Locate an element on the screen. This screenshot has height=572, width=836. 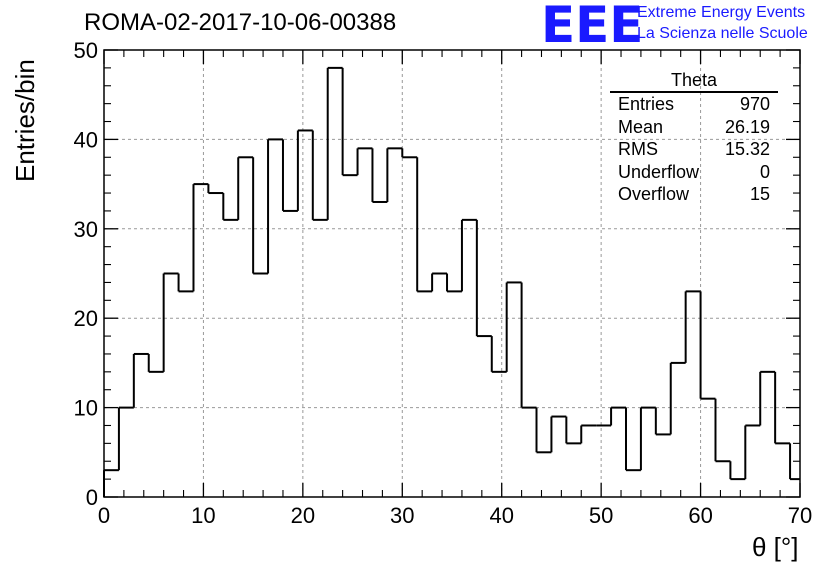
stats-row: RMS 15.32 is located at coordinates (694, 149).